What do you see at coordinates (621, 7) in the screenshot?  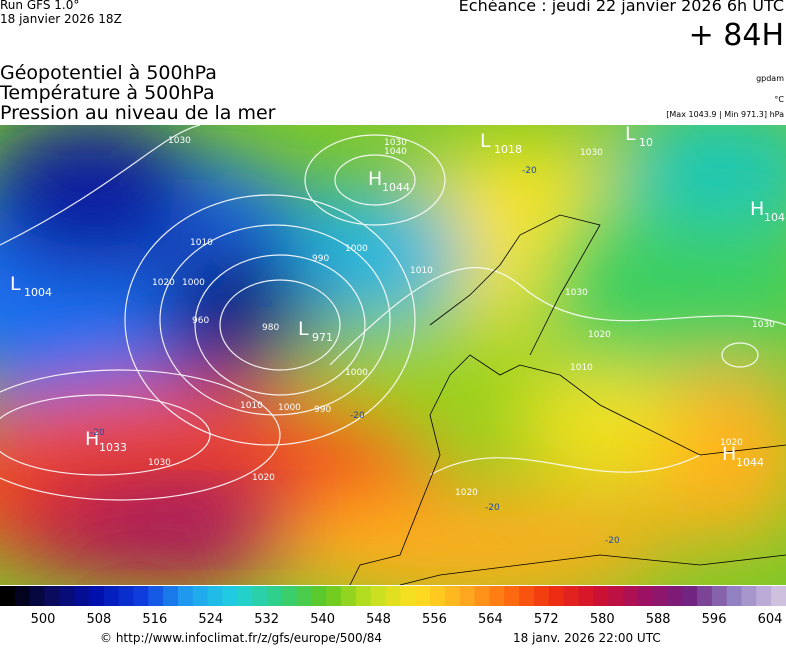 I see `echeance: Echéance : jeudi 22 janvier 2026 6h UTC` at bounding box center [621, 7].